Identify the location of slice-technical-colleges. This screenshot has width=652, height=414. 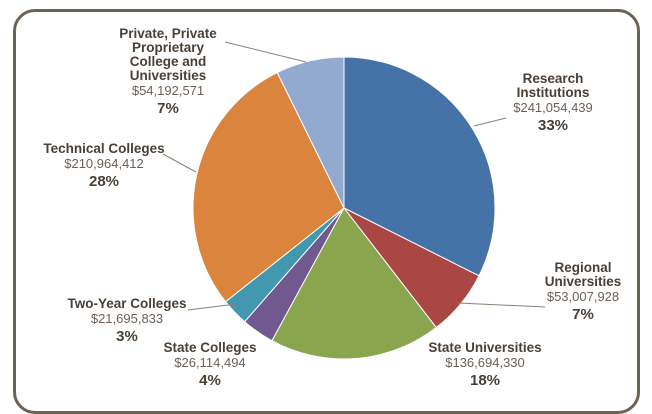
(268, 187).